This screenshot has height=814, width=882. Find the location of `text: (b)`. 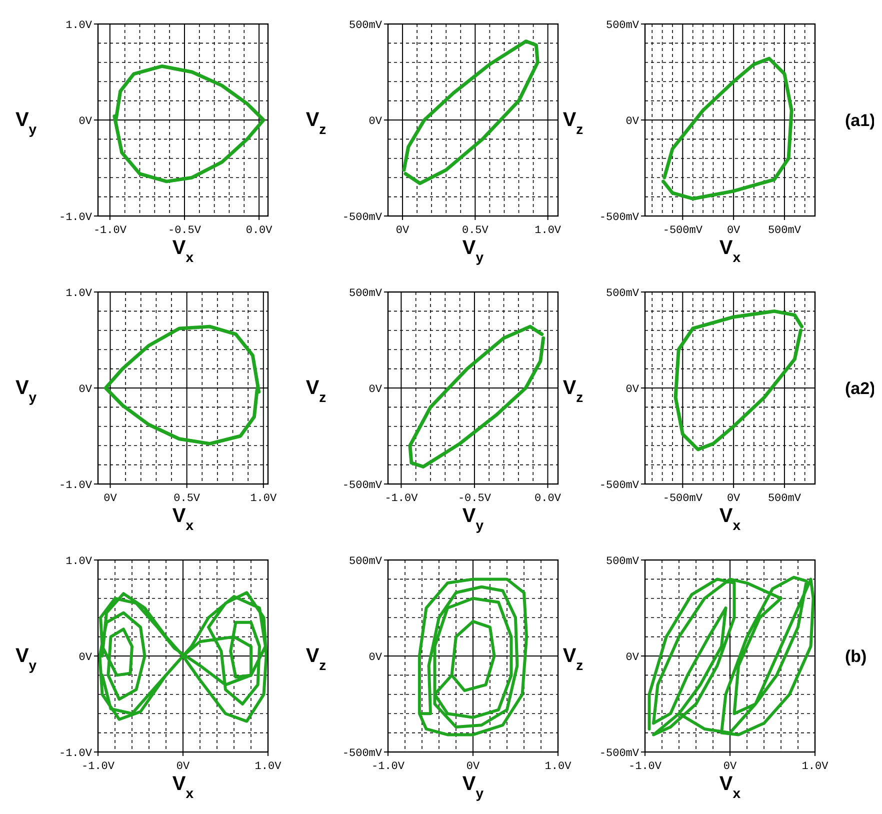

text: (b) is located at coordinates (856, 656).